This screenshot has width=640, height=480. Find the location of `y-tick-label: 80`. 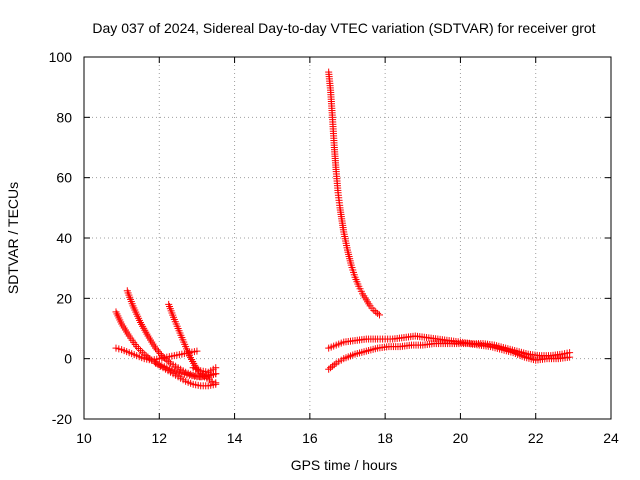

y-tick-label: 80 is located at coordinates (64, 117).